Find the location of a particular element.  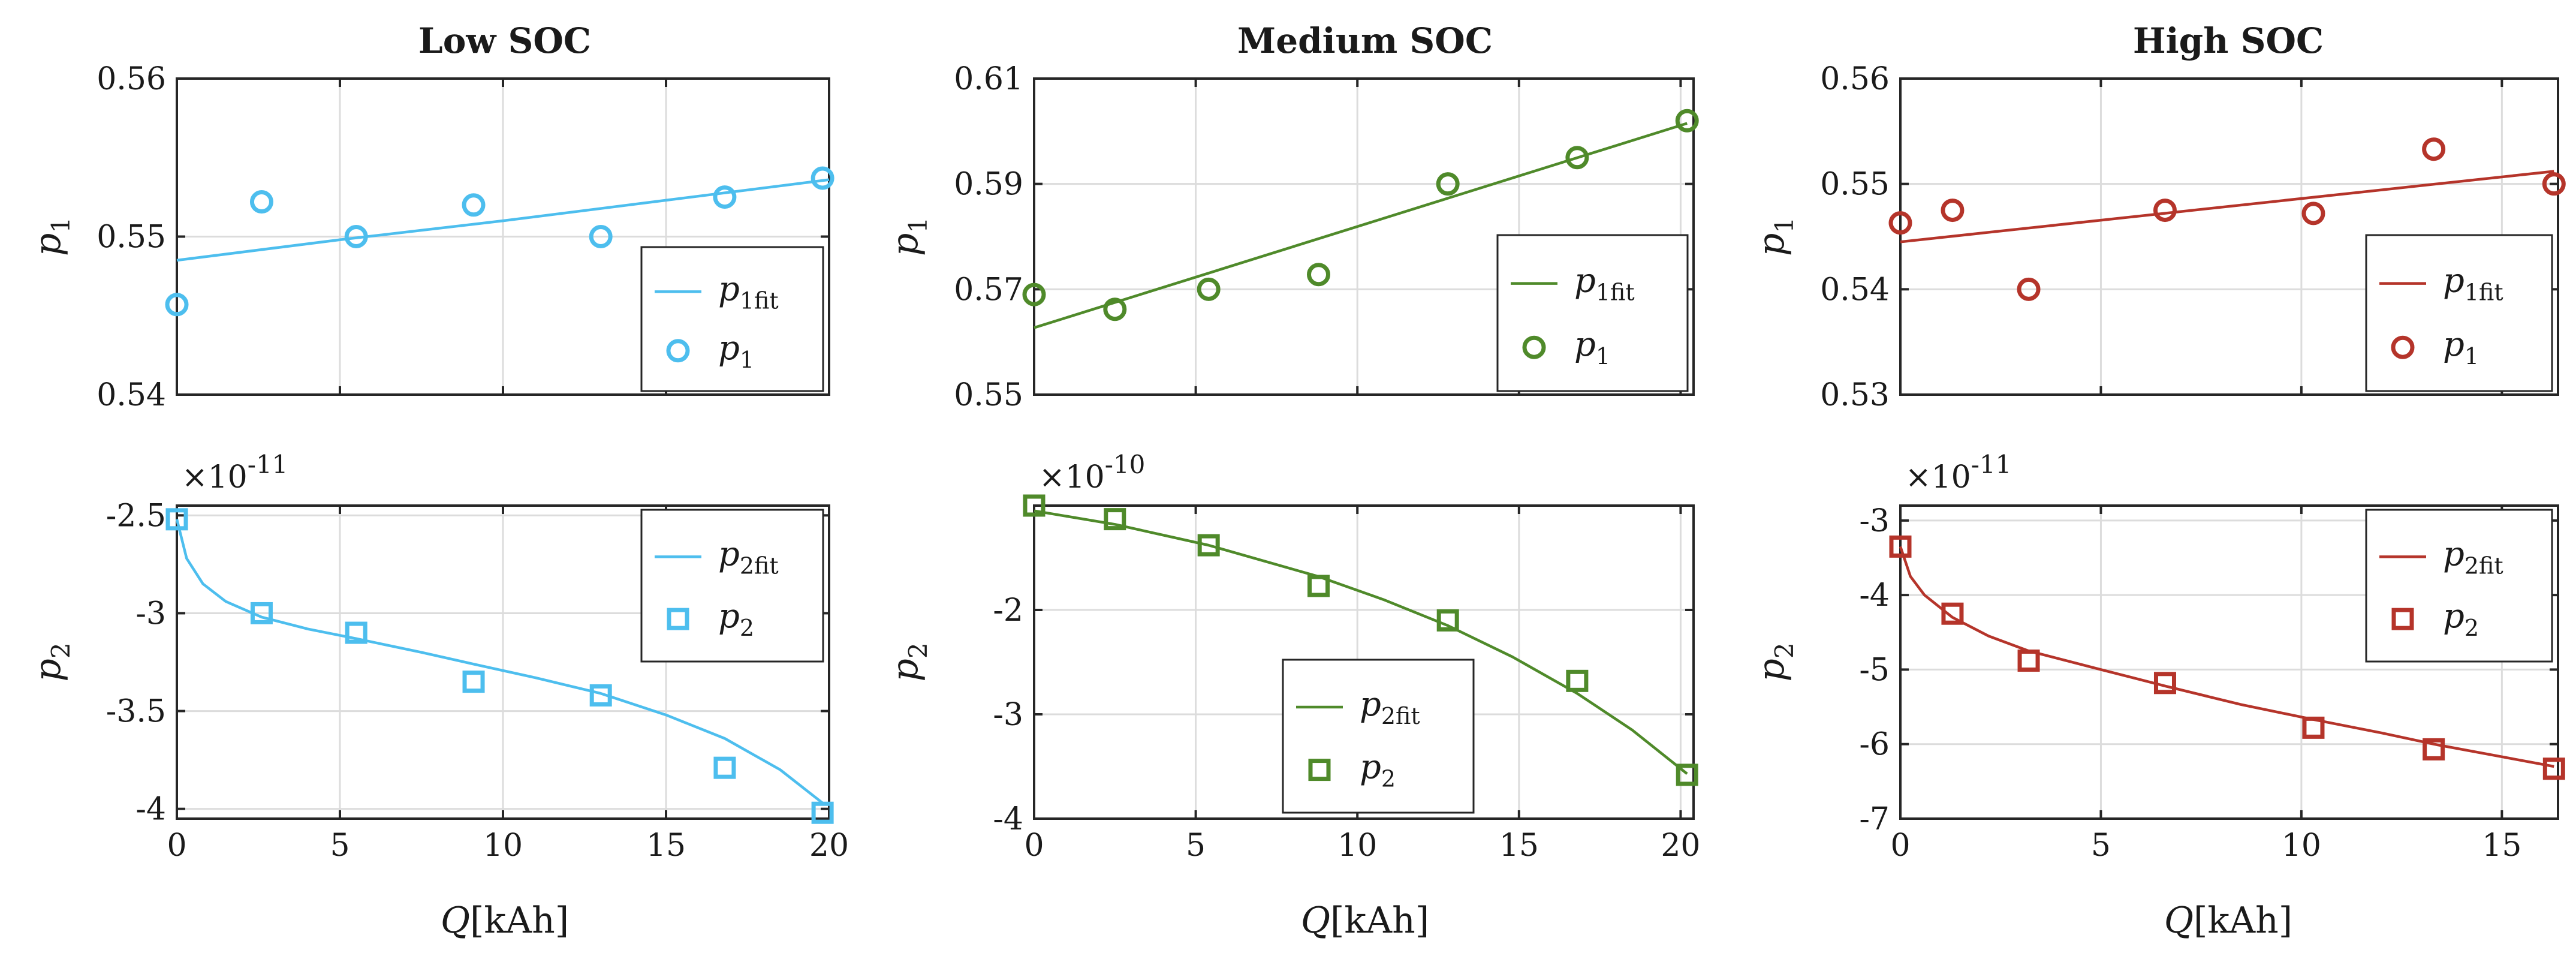

y-tick-label: 0.54 is located at coordinates (132, 395).